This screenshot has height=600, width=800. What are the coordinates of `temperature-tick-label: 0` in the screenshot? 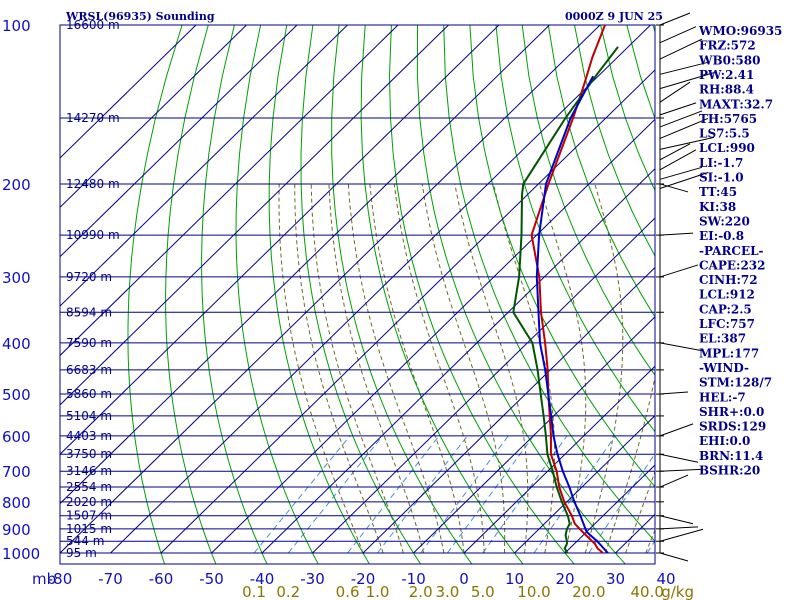 It's located at (464, 579).